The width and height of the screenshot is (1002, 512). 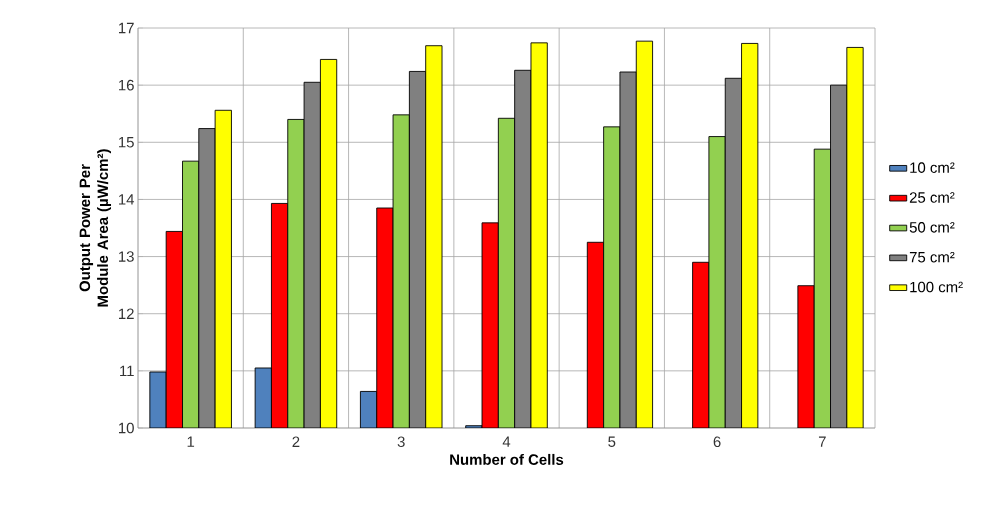 I want to click on legend-label: 50 cm², so click(x=932, y=227).